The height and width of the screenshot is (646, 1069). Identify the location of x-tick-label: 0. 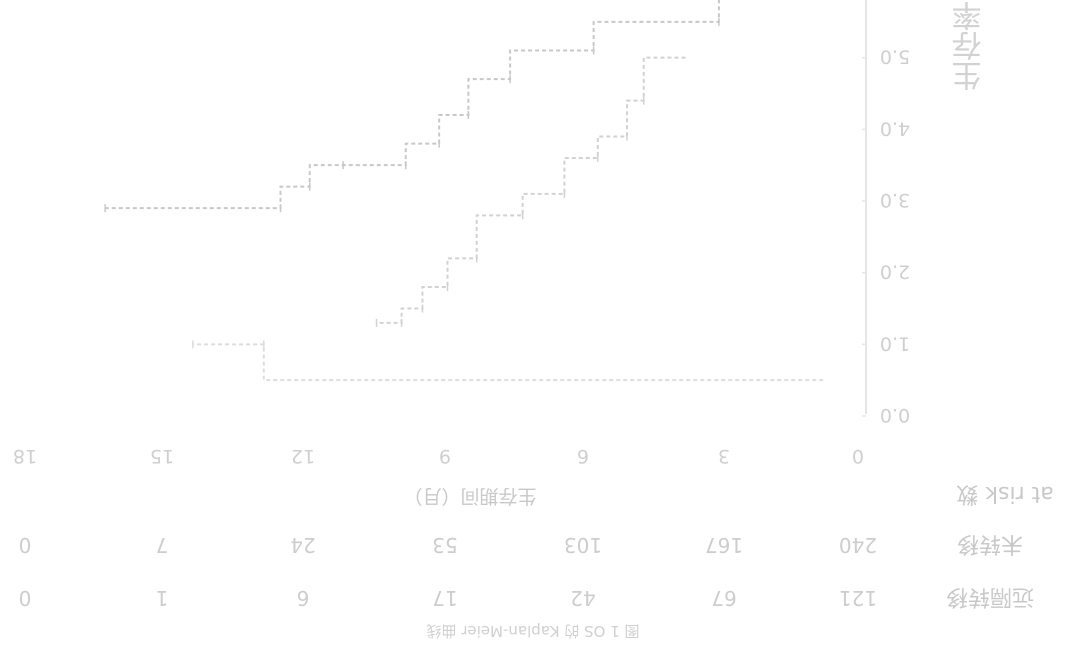
(858, 456).